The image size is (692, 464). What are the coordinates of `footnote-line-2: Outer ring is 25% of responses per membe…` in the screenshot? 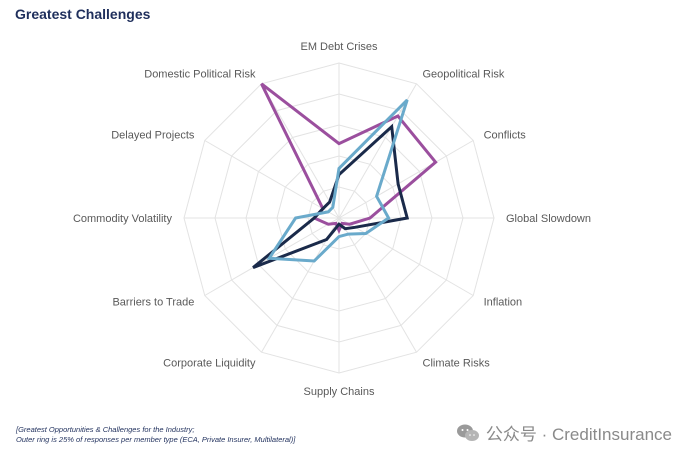 It's located at (156, 439).